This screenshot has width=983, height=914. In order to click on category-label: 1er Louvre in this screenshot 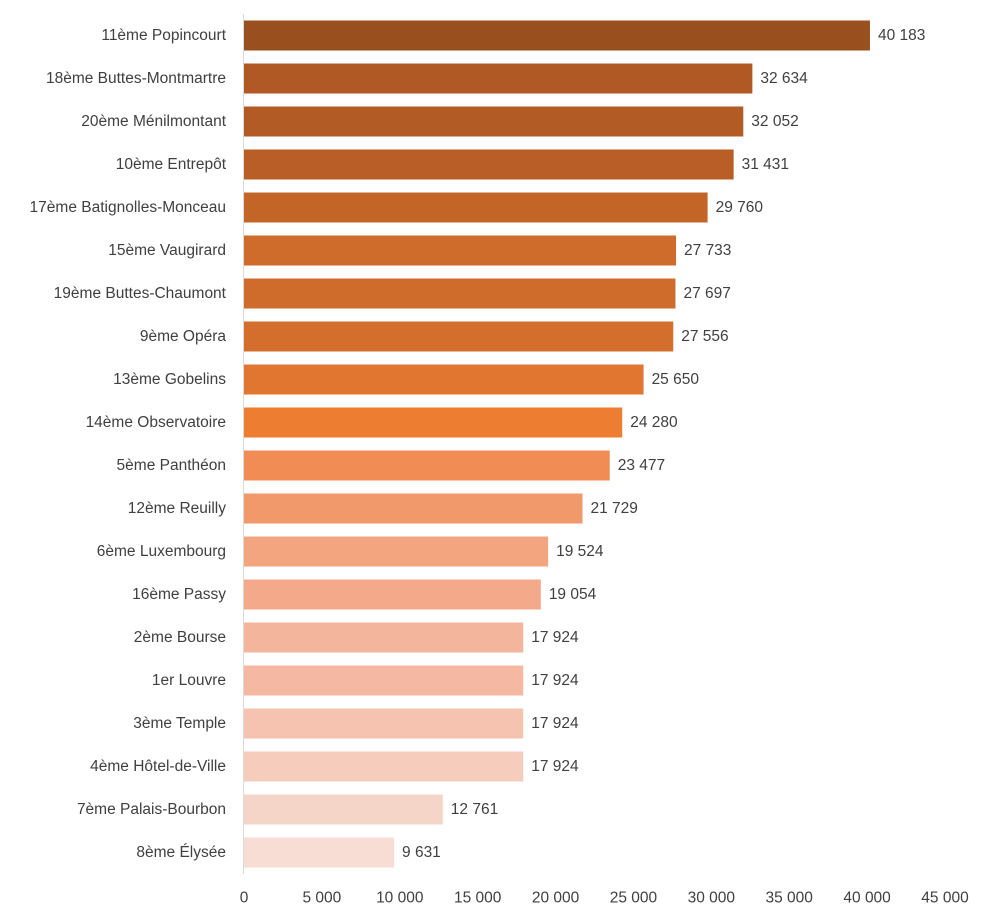, I will do `click(189, 680)`.